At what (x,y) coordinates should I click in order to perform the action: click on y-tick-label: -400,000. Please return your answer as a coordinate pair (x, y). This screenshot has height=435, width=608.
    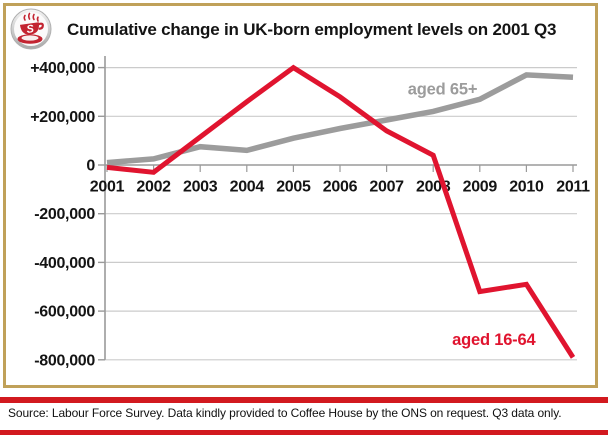
    Looking at the image, I should click on (64, 263).